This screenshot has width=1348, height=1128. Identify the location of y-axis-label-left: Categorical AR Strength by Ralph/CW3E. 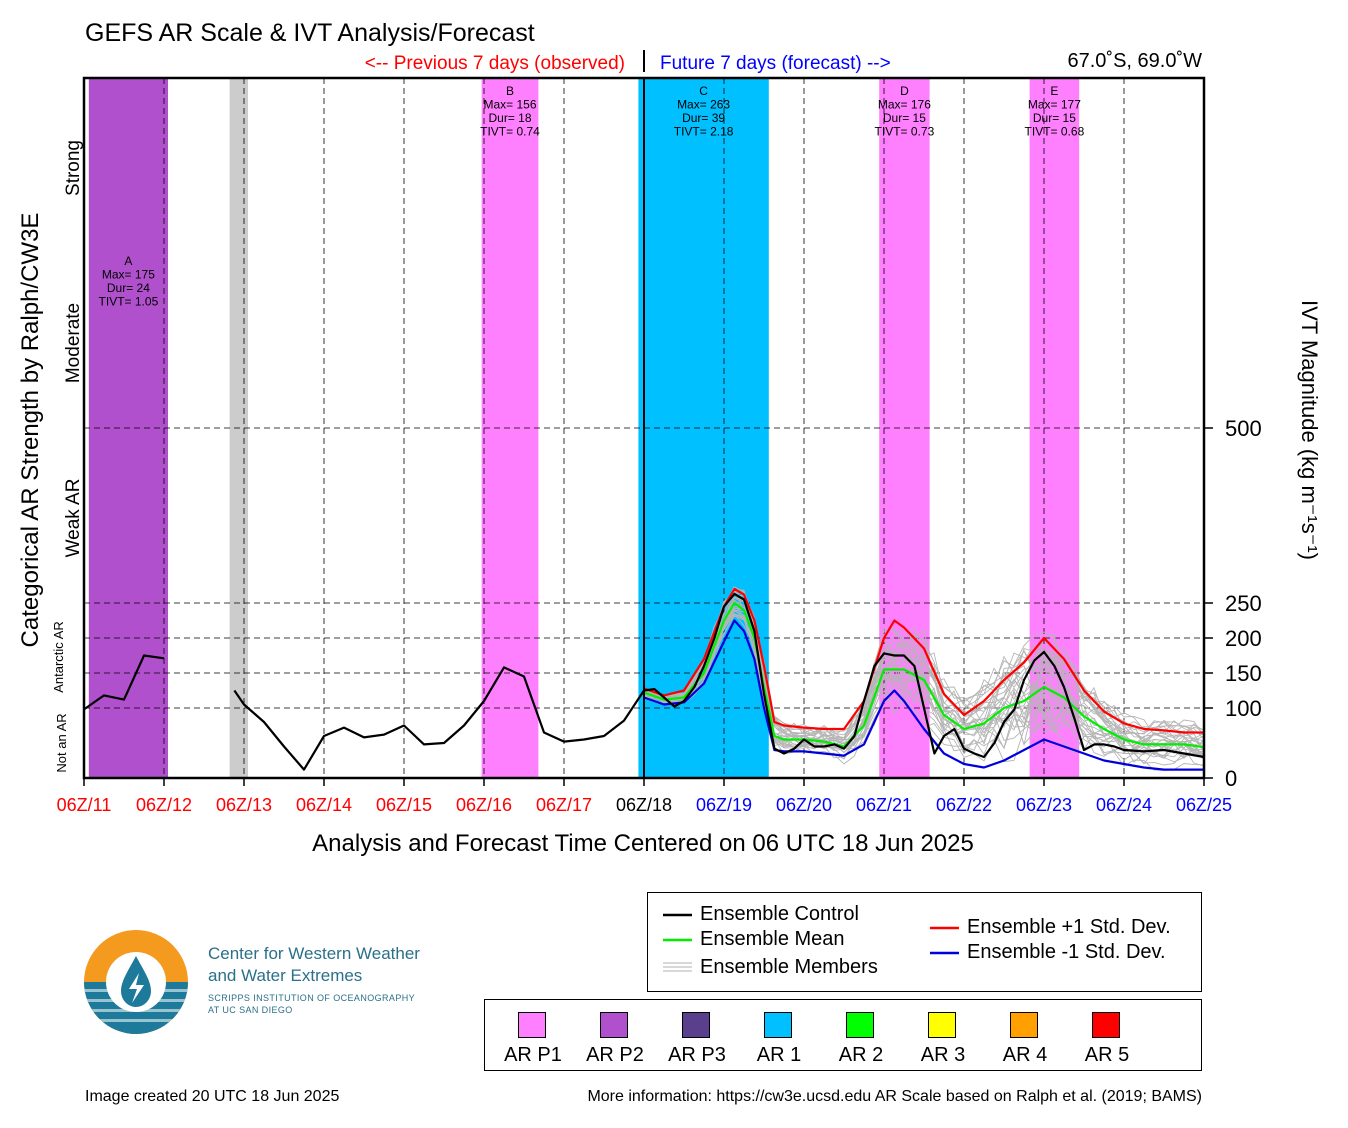
(30, 430).